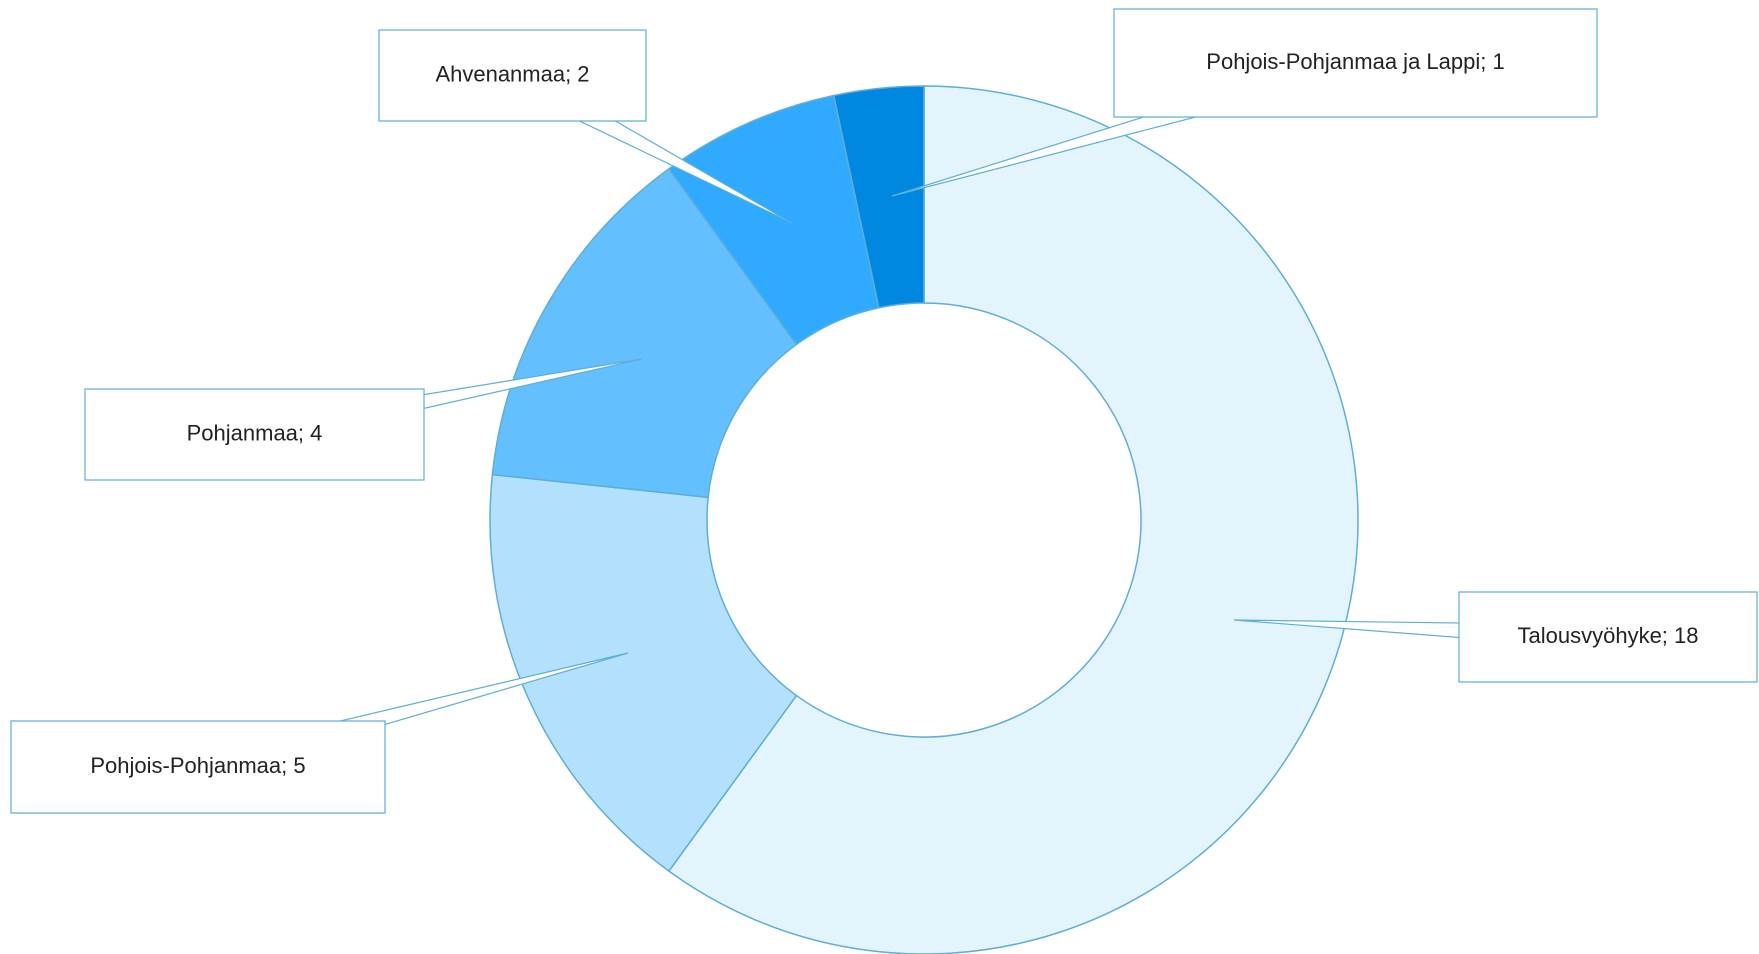  I want to click on data-label: Pohjois-Pohjanmaa; 5, so click(197, 765).